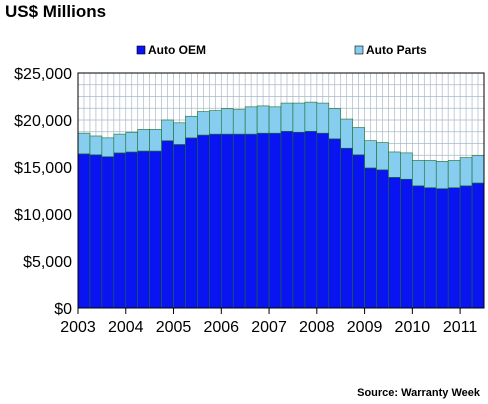 The width and height of the screenshot is (488, 404). I want to click on chart-title: US$ Millions, so click(55, 11).